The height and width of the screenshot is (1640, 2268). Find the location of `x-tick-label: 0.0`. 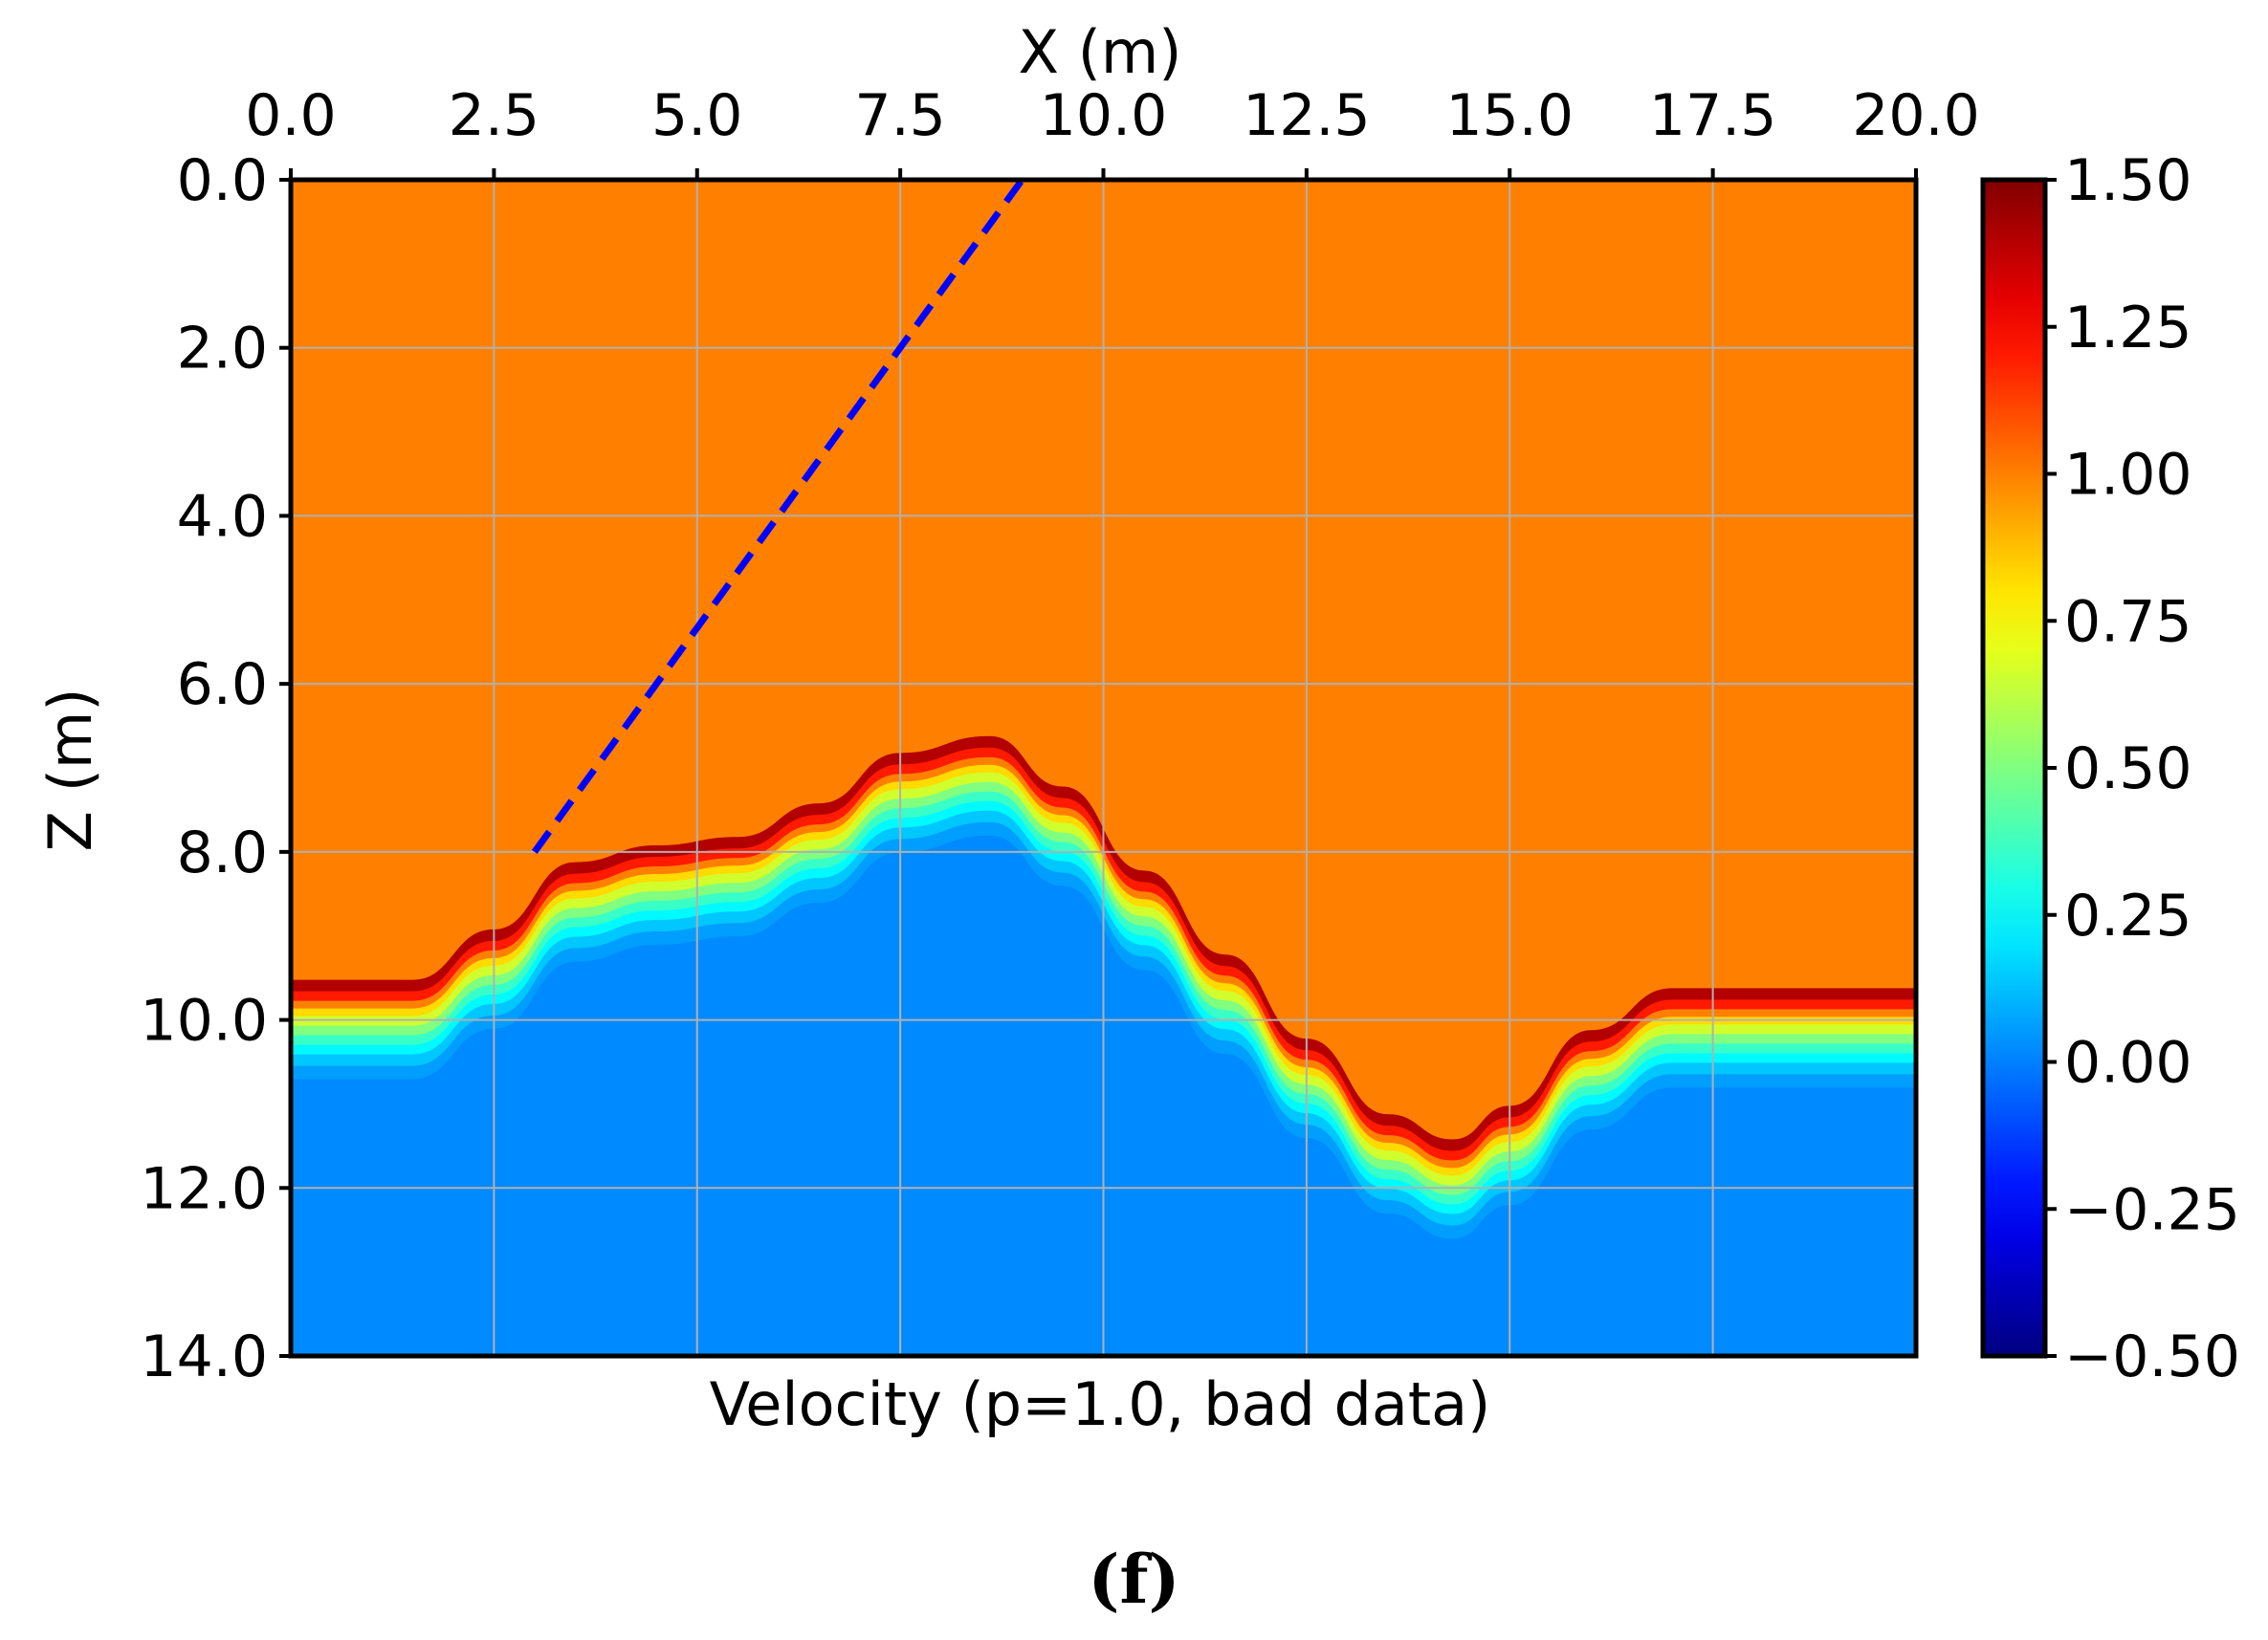

x-tick-label: 0.0 is located at coordinates (290, 115).